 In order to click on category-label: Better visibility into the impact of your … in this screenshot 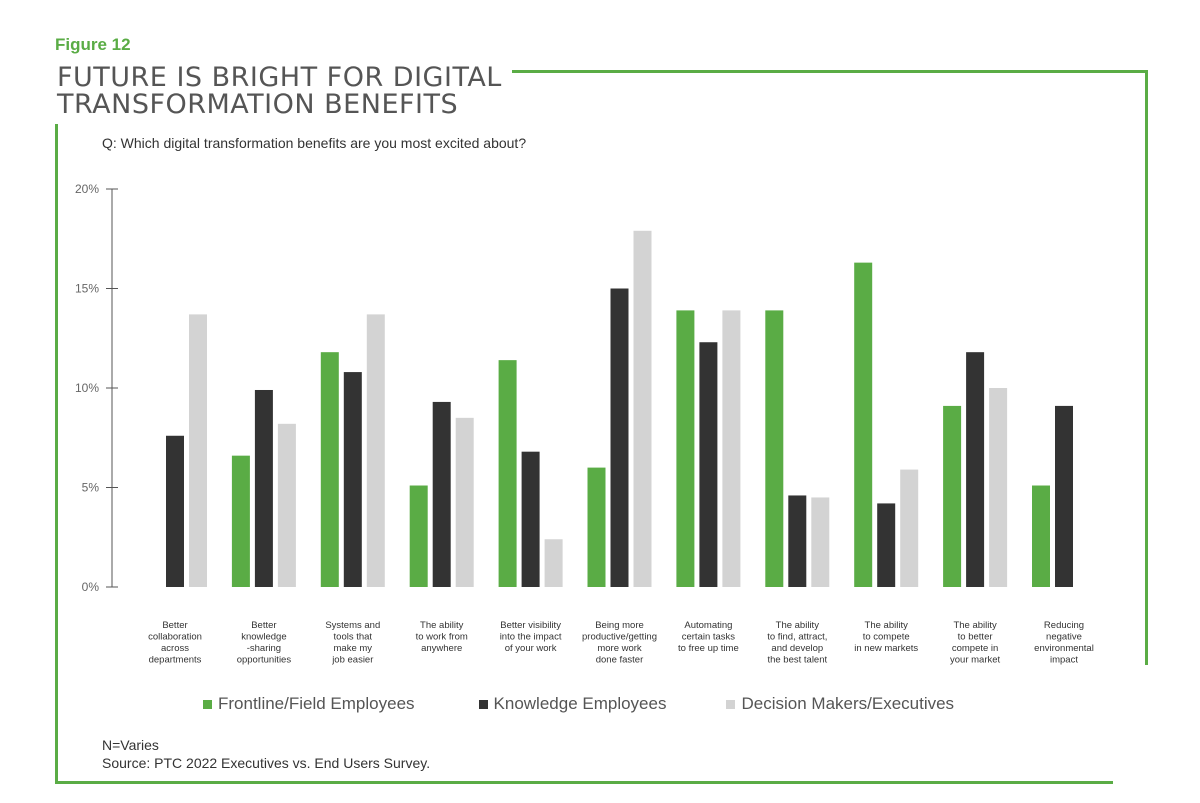, I will do `click(531, 637)`.